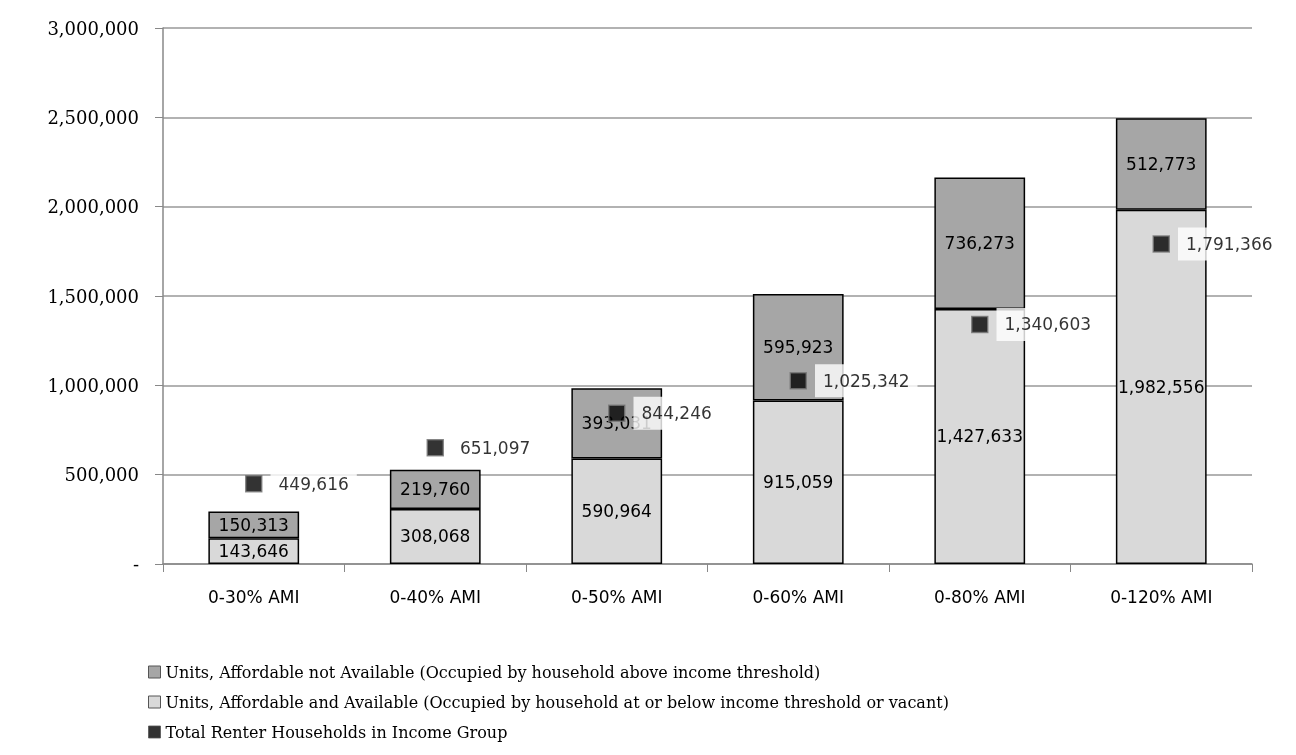  I want to click on data-label: 449,616, so click(313, 483).